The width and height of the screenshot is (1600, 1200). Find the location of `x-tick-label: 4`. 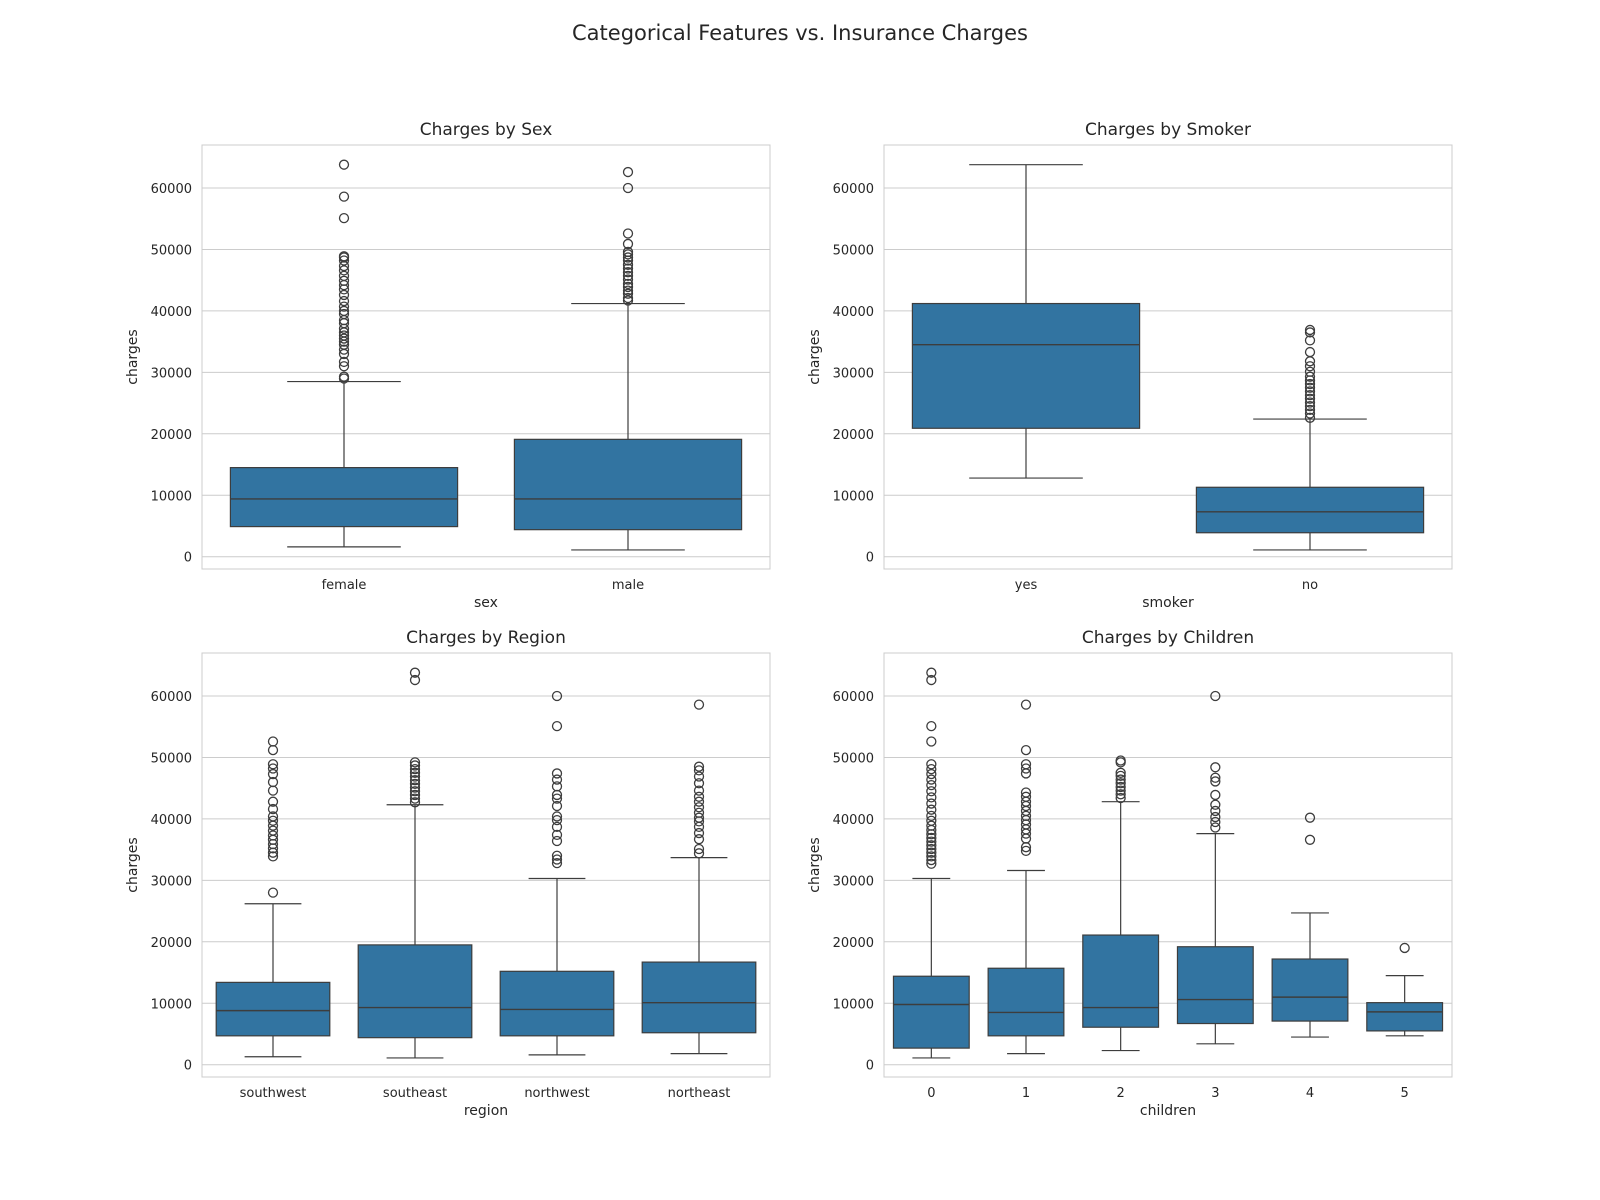

x-tick-label: 4 is located at coordinates (1310, 1093).